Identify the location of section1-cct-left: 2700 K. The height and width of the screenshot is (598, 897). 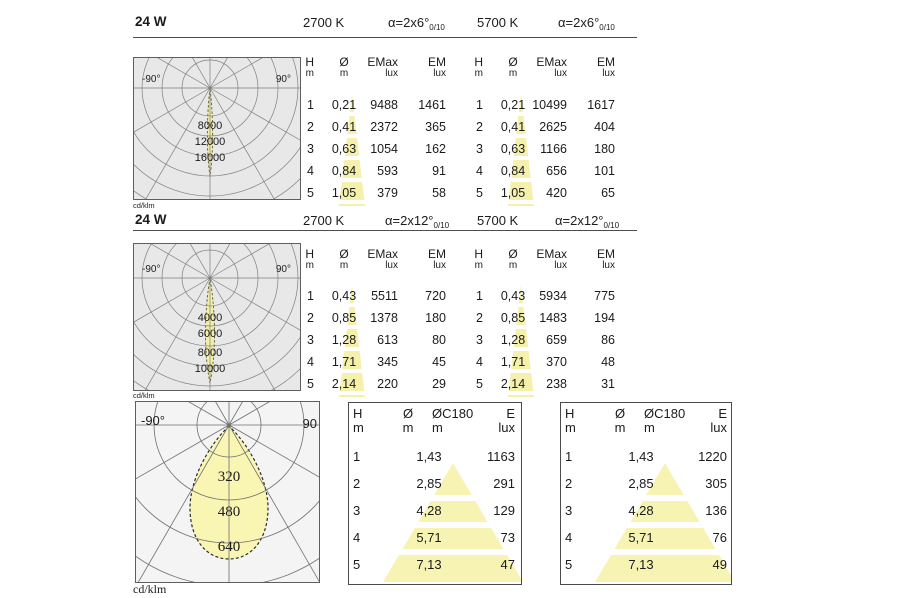
(324, 22).